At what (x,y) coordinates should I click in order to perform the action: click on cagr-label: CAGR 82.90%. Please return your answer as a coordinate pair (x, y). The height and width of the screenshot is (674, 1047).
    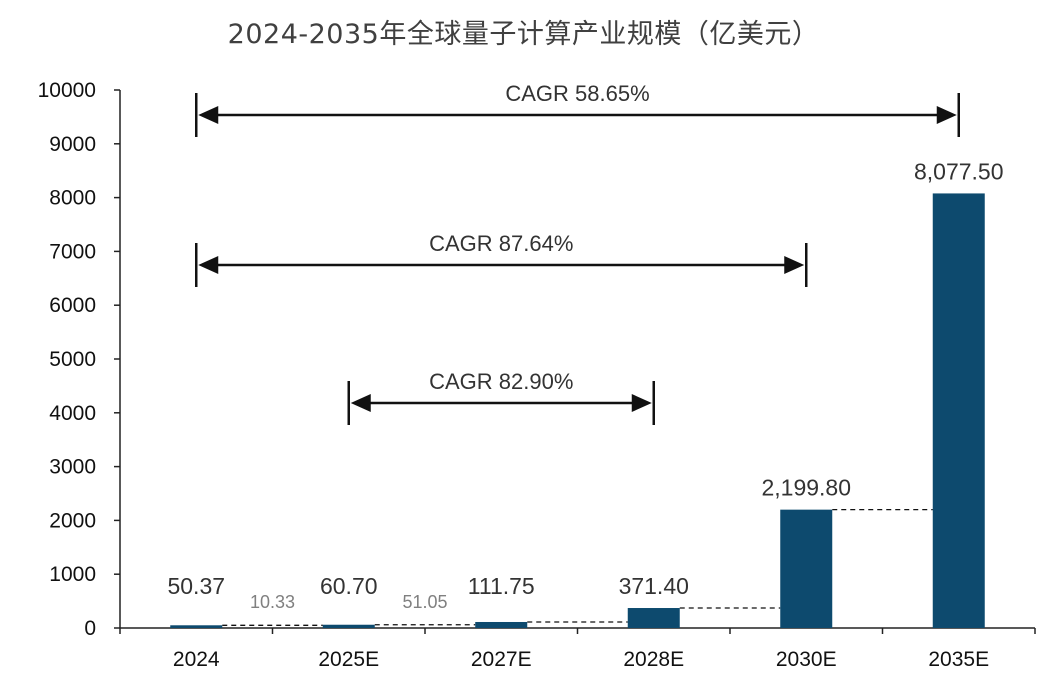
    Looking at the image, I should click on (501, 381).